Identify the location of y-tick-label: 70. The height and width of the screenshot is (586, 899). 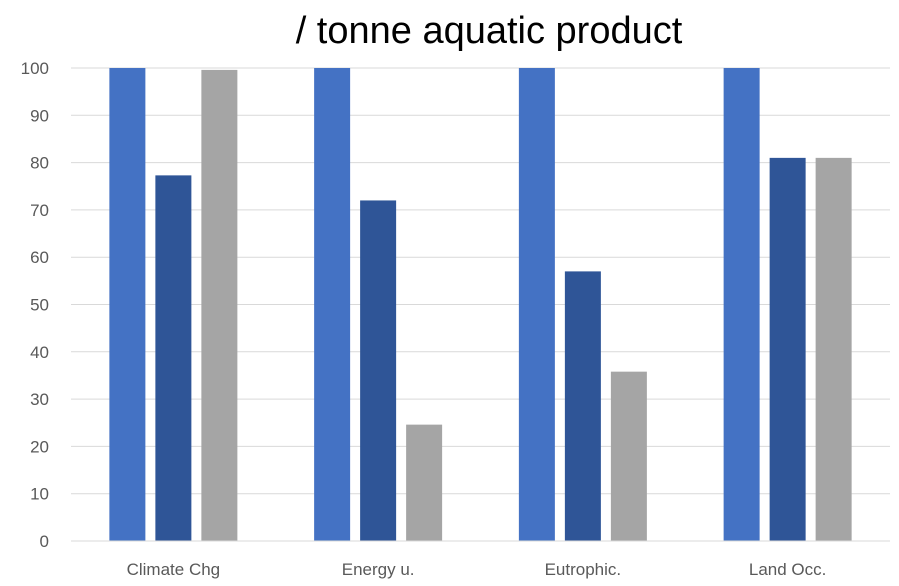
(39, 210).